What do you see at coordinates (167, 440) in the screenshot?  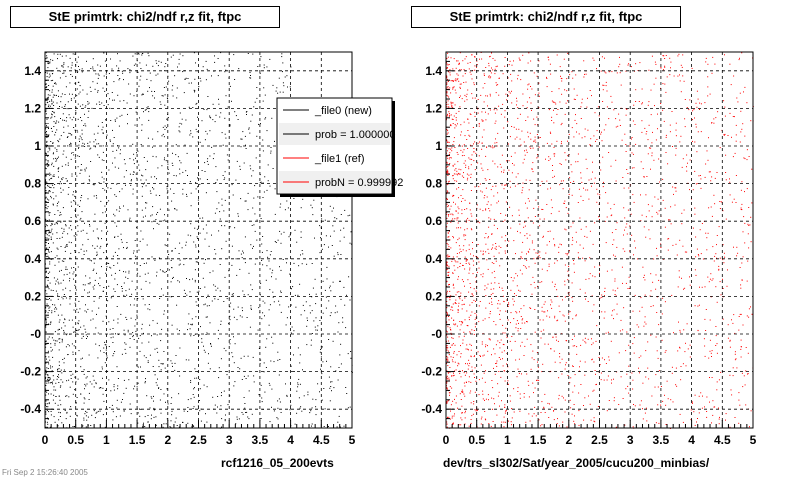 I see `x-tick-label: 2` at bounding box center [167, 440].